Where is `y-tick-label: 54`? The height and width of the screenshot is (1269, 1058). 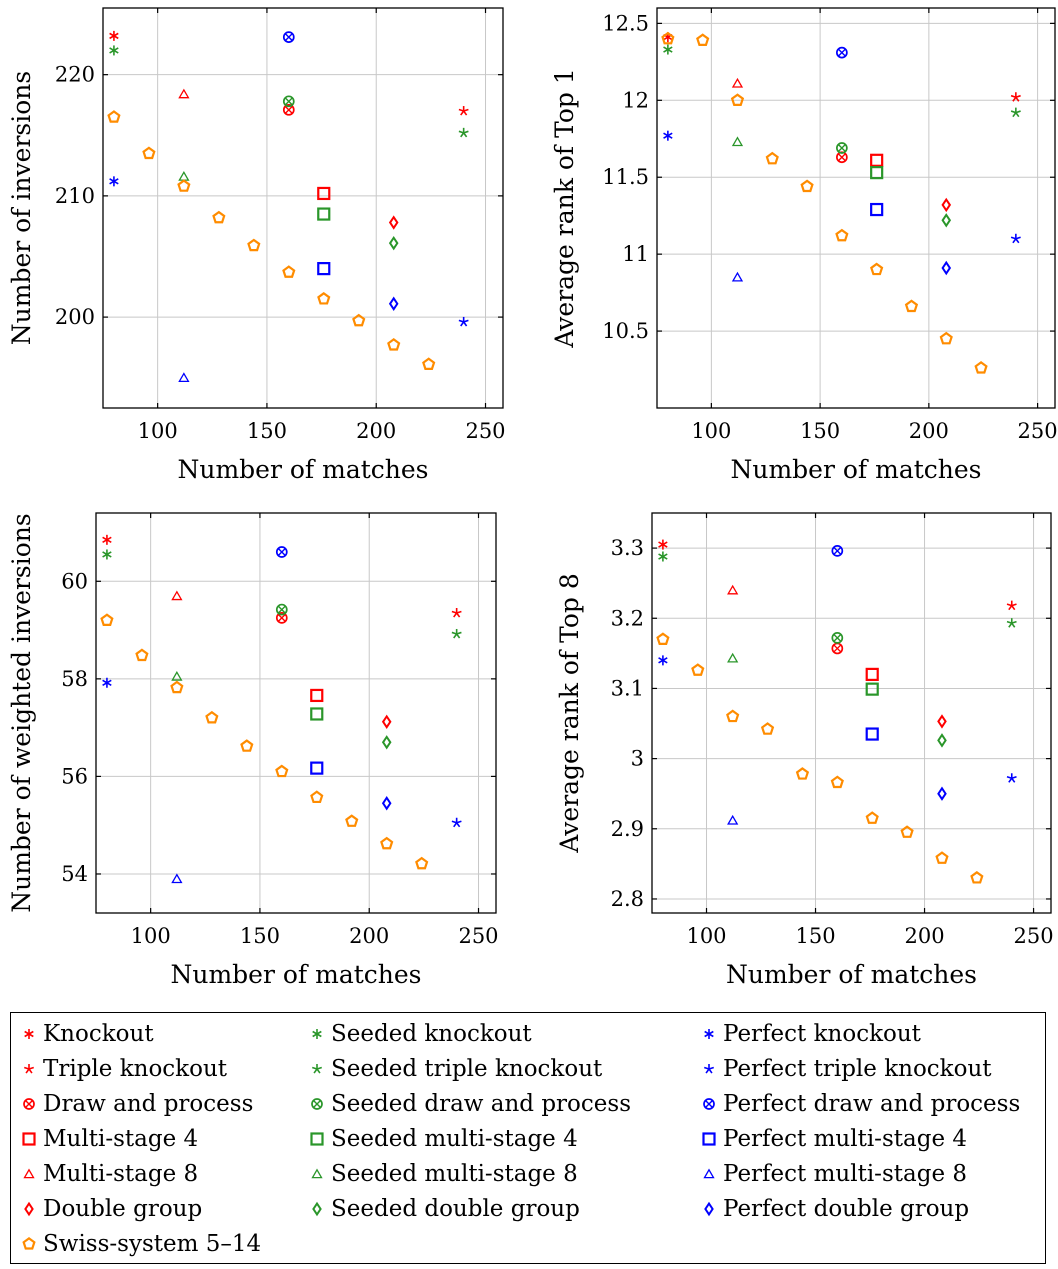 y-tick-label: 54 is located at coordinates (74, 874).